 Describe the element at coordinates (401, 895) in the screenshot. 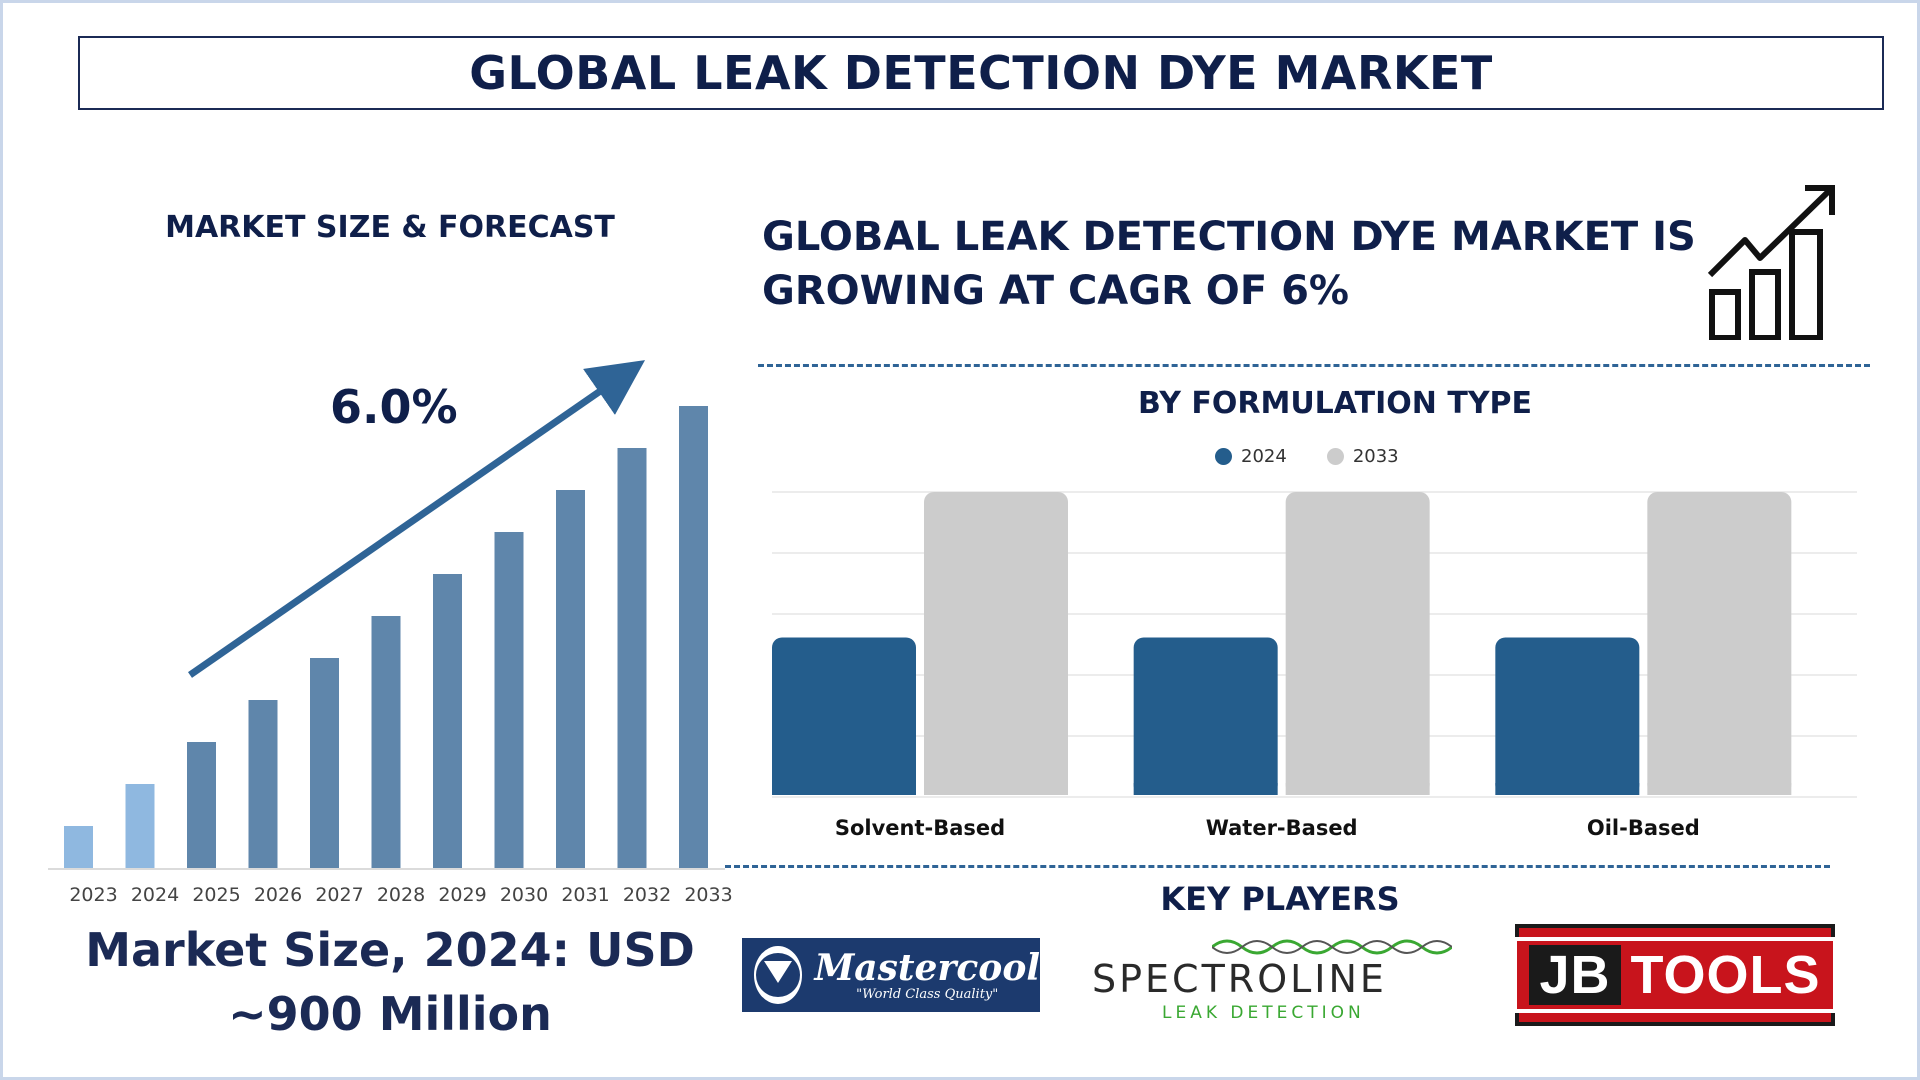

I see `forecast-tick-2028: 2028` at that location.